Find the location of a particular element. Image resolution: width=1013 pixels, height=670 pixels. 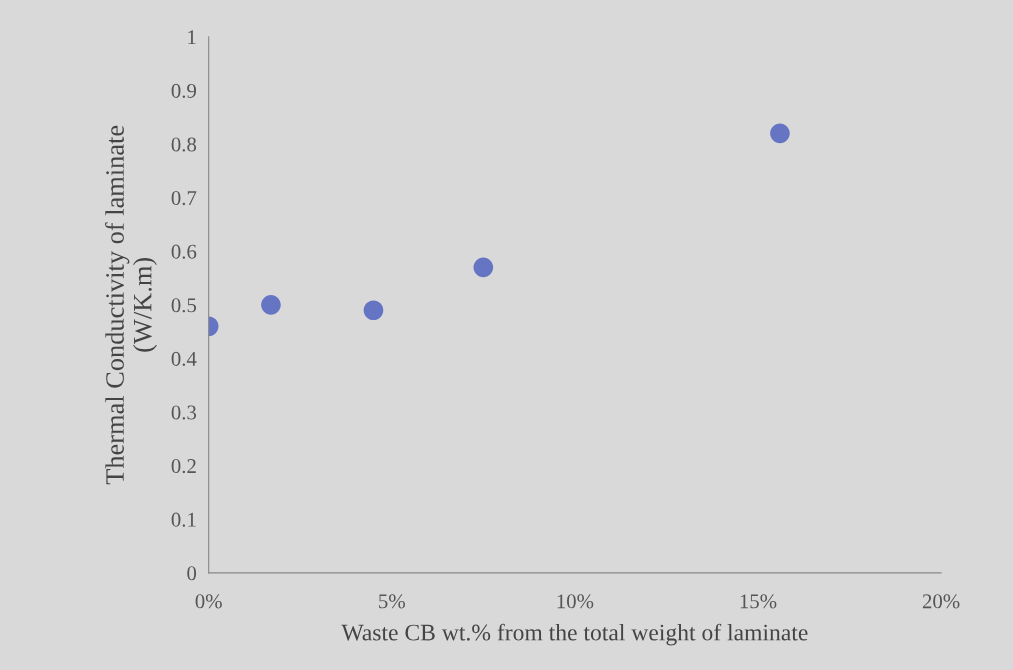

y-tick-label: 0.5 is located at coordinates (184, 305).